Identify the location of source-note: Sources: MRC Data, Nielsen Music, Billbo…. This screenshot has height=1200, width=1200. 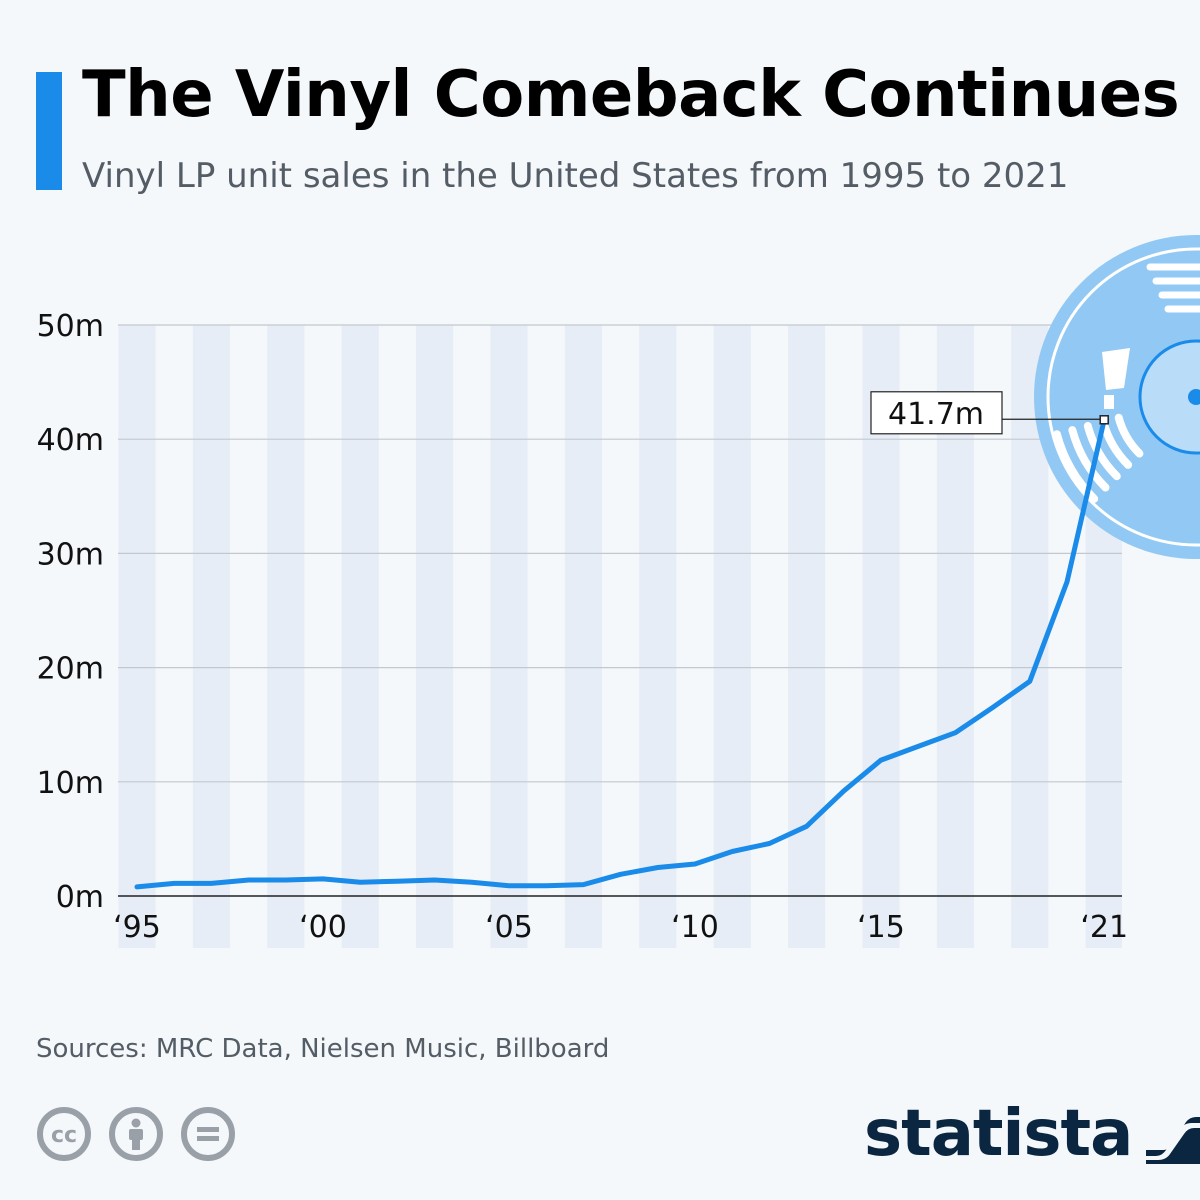
(323, 1049).